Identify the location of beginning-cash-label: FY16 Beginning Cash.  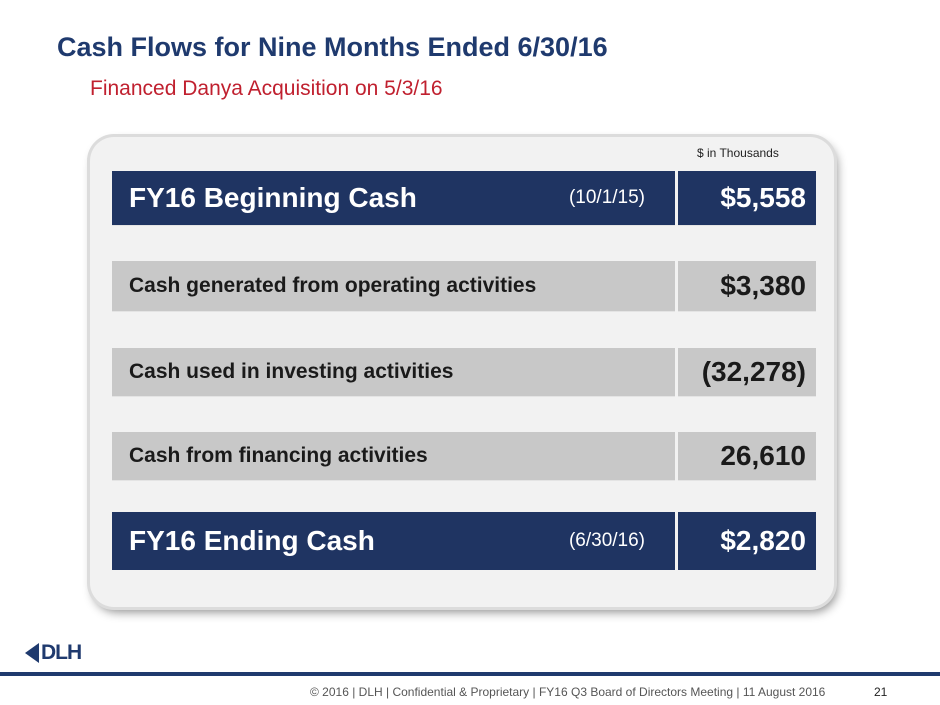
(273, 197).